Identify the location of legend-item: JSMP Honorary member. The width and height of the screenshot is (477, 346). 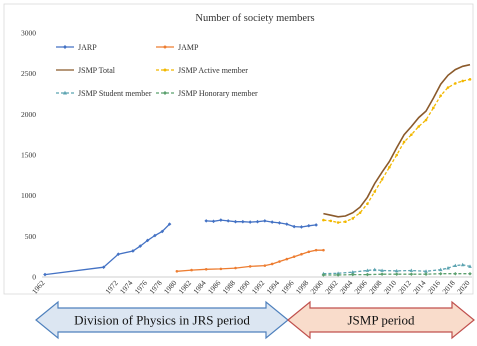
(207, 93).